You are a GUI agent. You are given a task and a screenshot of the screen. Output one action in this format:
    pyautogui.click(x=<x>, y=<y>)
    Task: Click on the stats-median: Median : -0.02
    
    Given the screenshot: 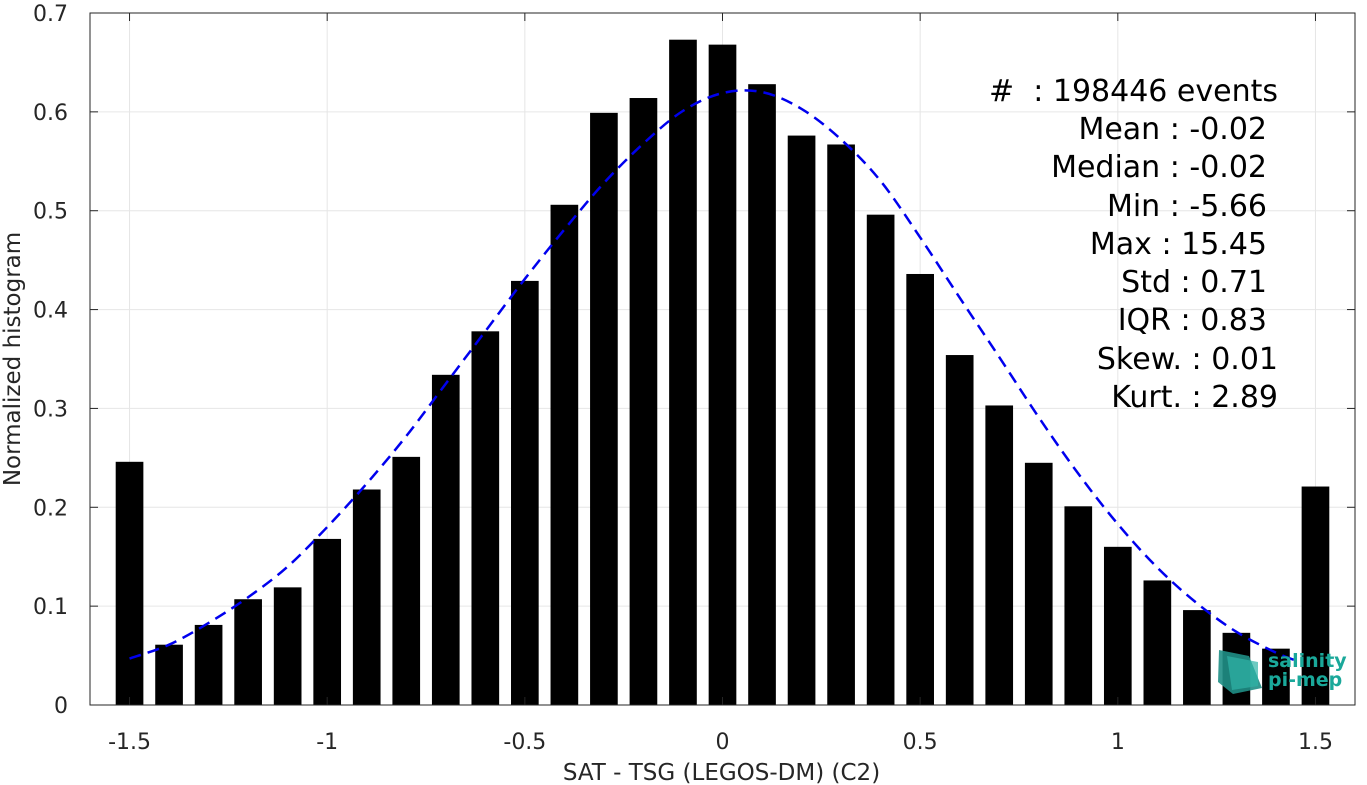 What is the action you would take?
    pyautogui.click(x=1159, y=167)
    